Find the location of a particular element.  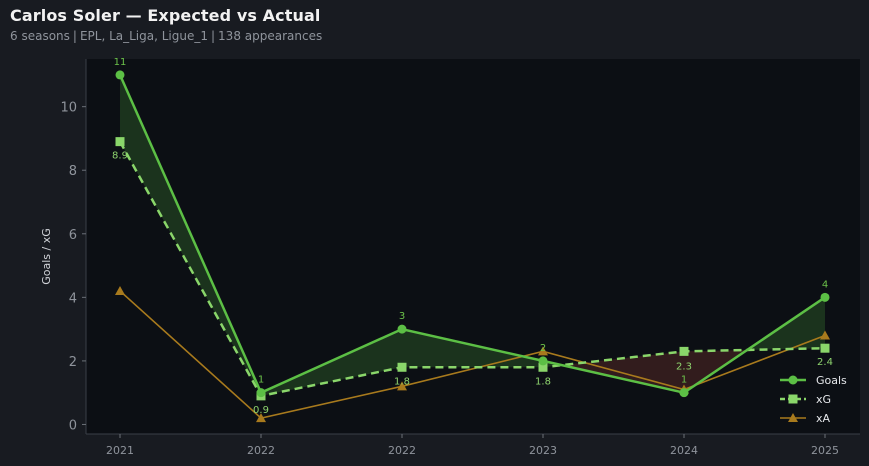

goals-data-label: 2 is located at coordinates (543, 348).